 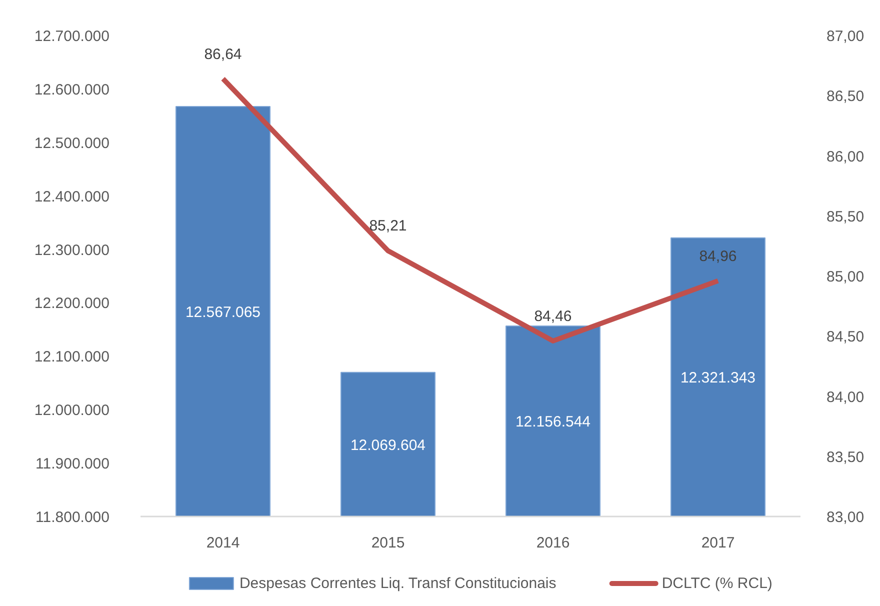 What do you see at coordinates (72, 303) in the screenshot?
I see `y-tick-label: 12.200.000` at bounding box center [72, 303].